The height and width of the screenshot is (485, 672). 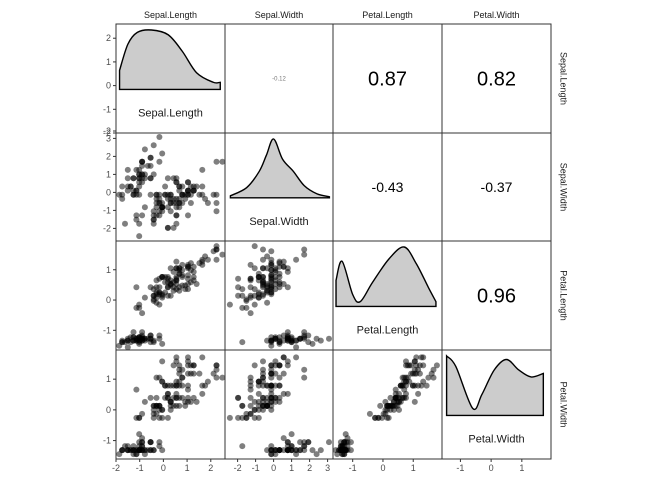 I want to click on scatter-petal-width-petal-length, so click(x=386, y=406).